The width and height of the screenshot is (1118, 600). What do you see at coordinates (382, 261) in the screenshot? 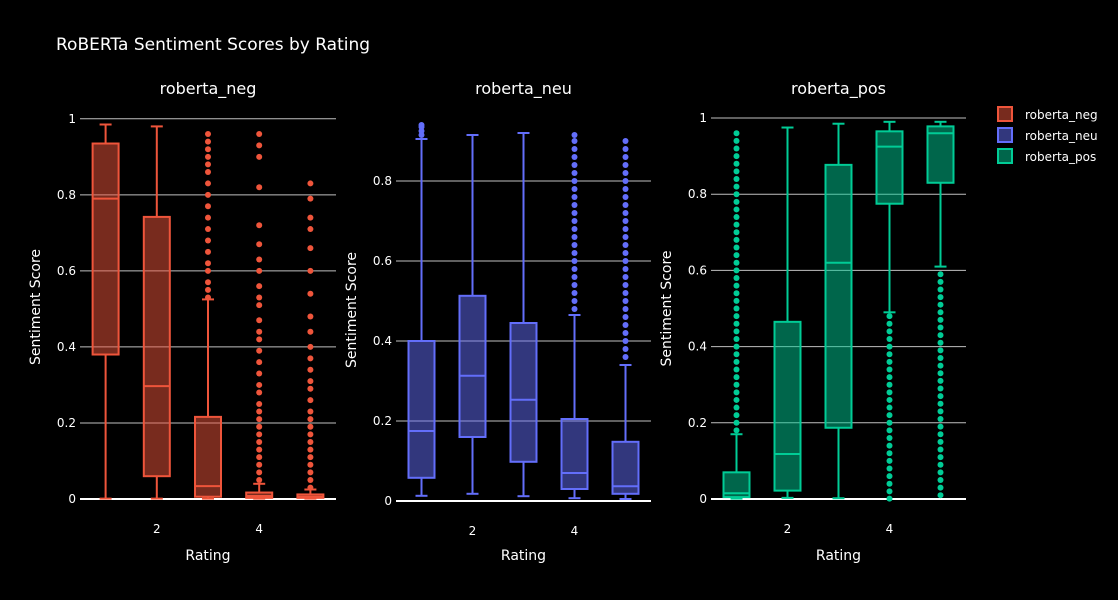
I see `y-tick-label: 0.6` at bounding box center [382, 261].